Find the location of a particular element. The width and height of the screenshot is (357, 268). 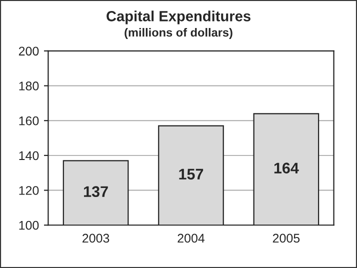

chart-title: Capital Expenditures is located at coordinates (178, 17).